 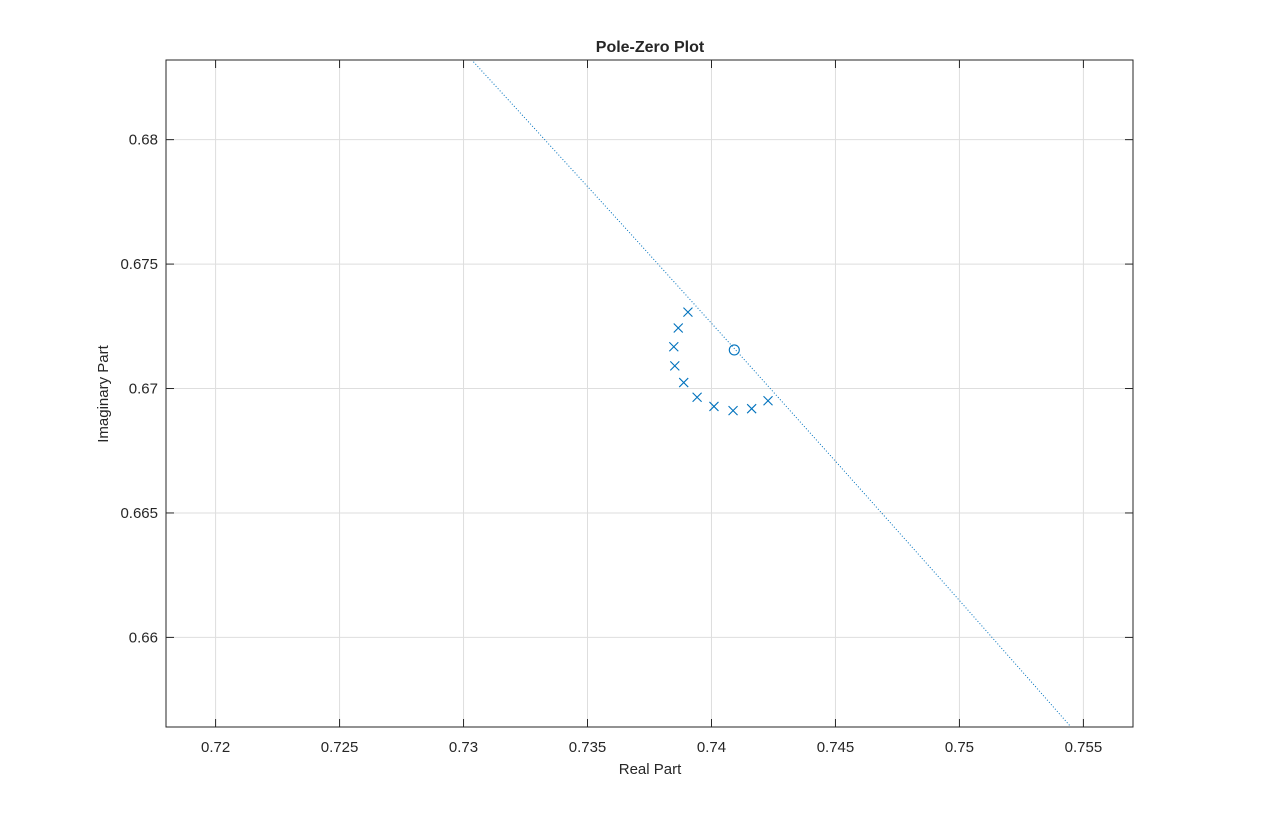 What do you see at coordinates (651, 747) in the screenshot?
I see `x-tick-labels: 0.72 0.725 0.73 0.735 0.74 0.745 0.75 0.755` at bounding box center [651, 747].